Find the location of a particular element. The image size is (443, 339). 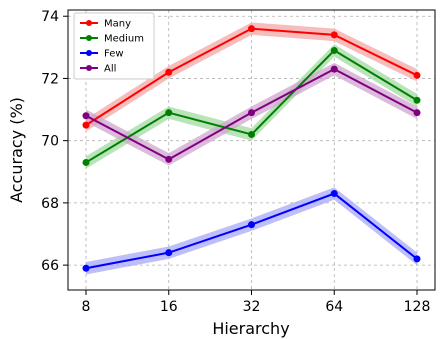

legend-box is located at coordinates (114, 46).